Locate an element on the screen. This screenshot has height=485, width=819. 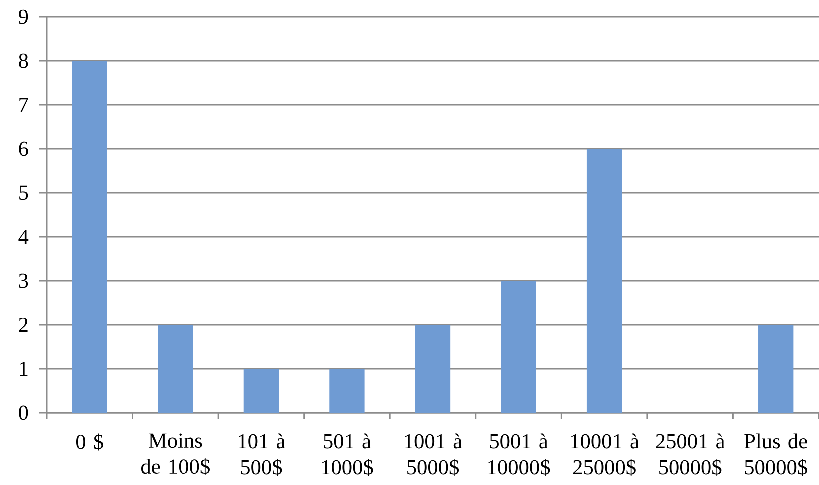
y-tick-label: 9 is located at coordinates (23, 17).